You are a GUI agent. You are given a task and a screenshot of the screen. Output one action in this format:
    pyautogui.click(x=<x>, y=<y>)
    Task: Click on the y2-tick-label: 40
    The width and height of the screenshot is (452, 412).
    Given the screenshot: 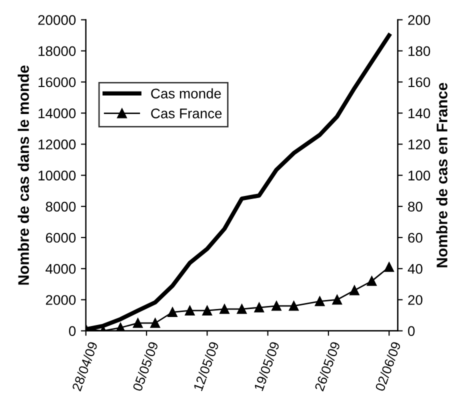 What is the action you would take?
    pyautogui.click(x=415, y=269)
    